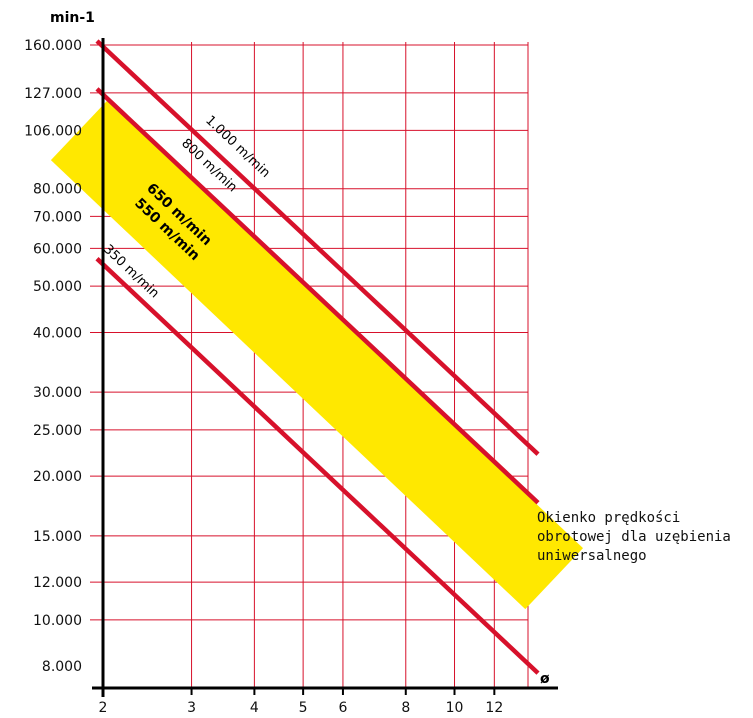  I want to click on y-tick-label: 127.000, so click(53, 94).